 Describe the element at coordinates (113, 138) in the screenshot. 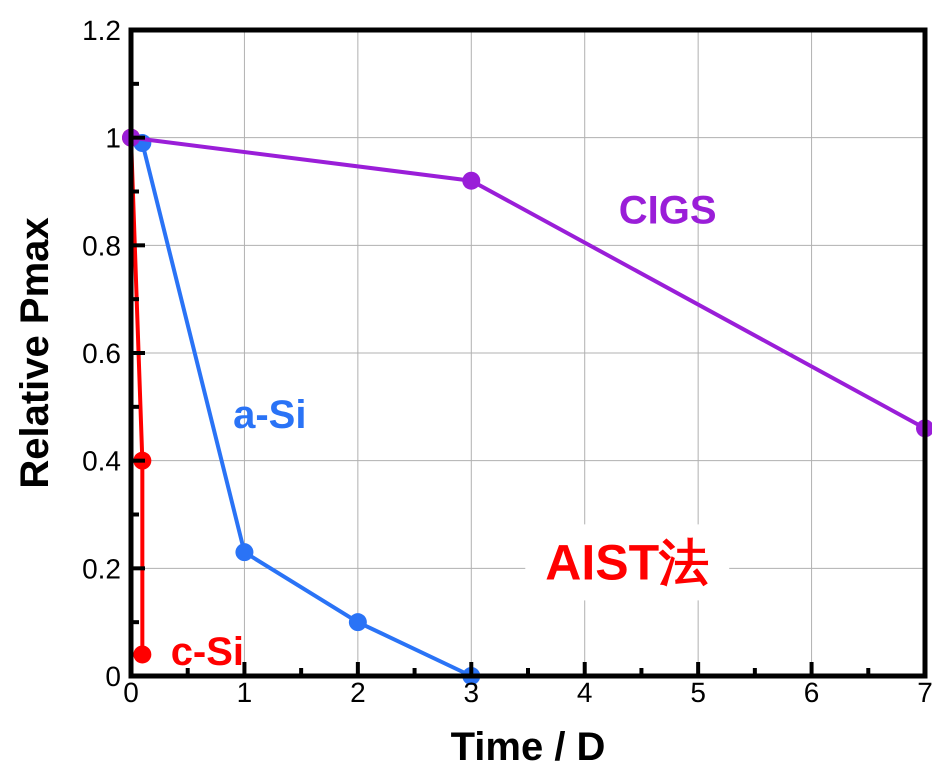

I see `y-tick-label: 1` at that location.